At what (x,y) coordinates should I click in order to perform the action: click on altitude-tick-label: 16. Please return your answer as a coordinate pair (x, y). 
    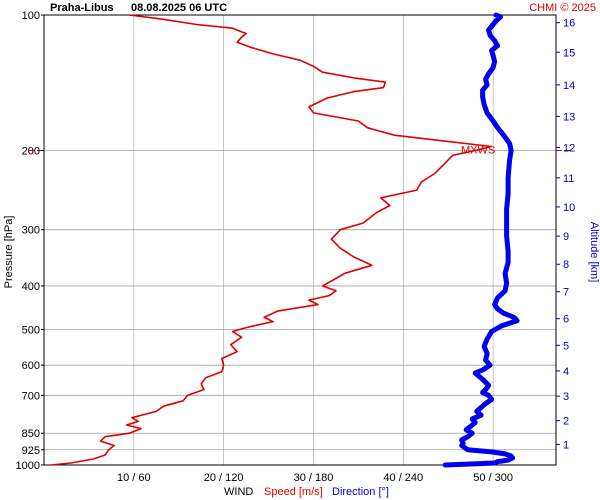
    Looking at the image, I should click on (569, 24).